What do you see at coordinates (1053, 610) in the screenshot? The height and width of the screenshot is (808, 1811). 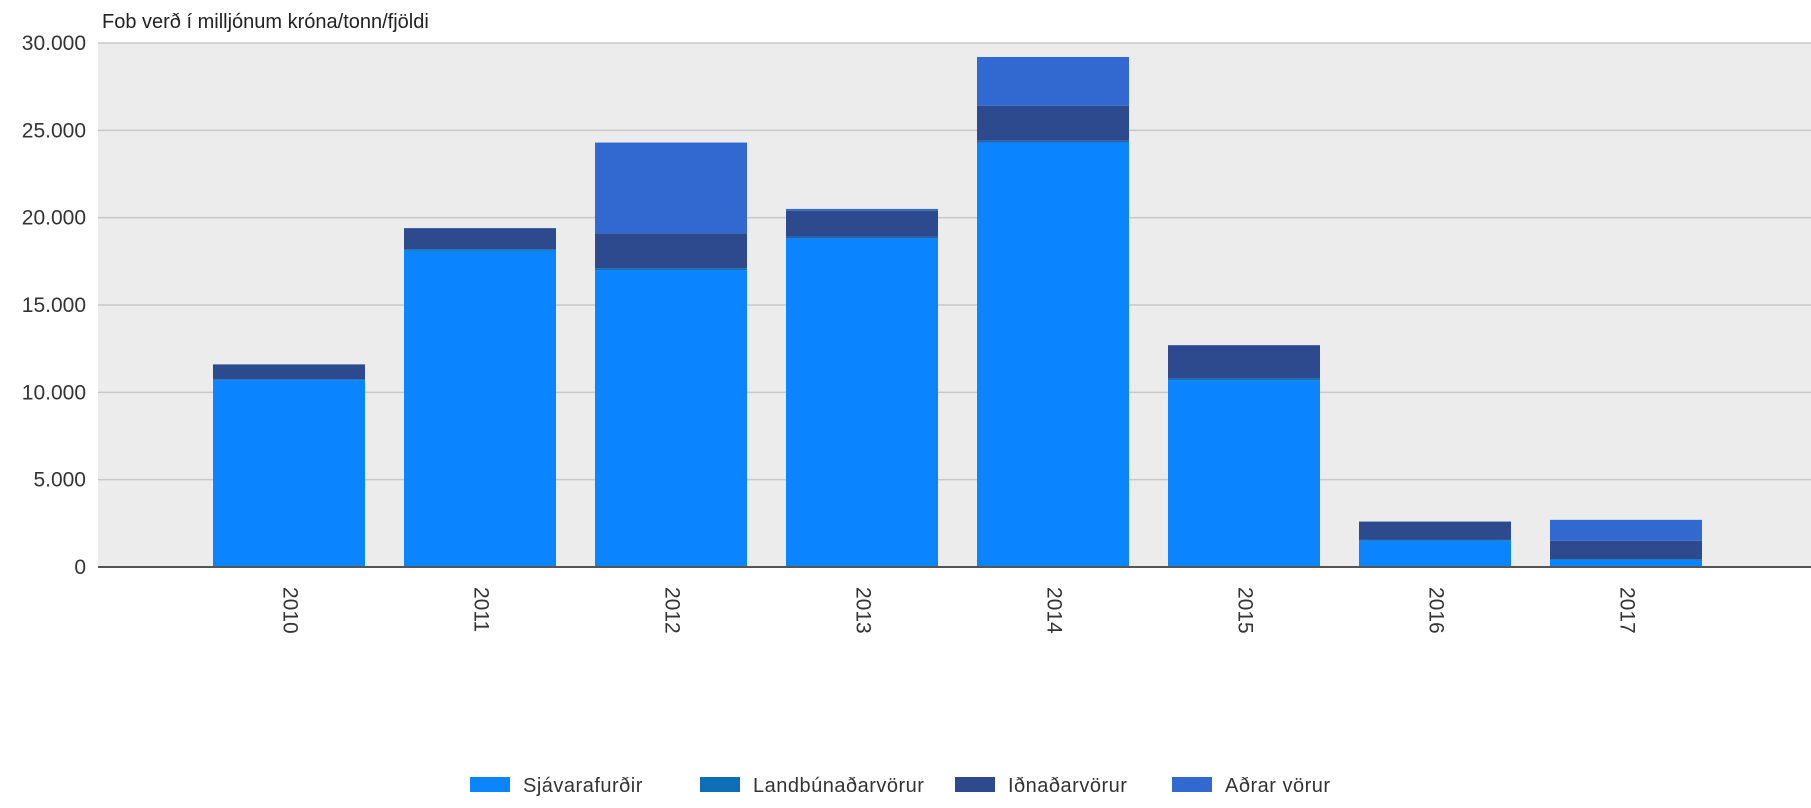 I see `x-tick-label: 2014` at bounding box center [1053, 610].